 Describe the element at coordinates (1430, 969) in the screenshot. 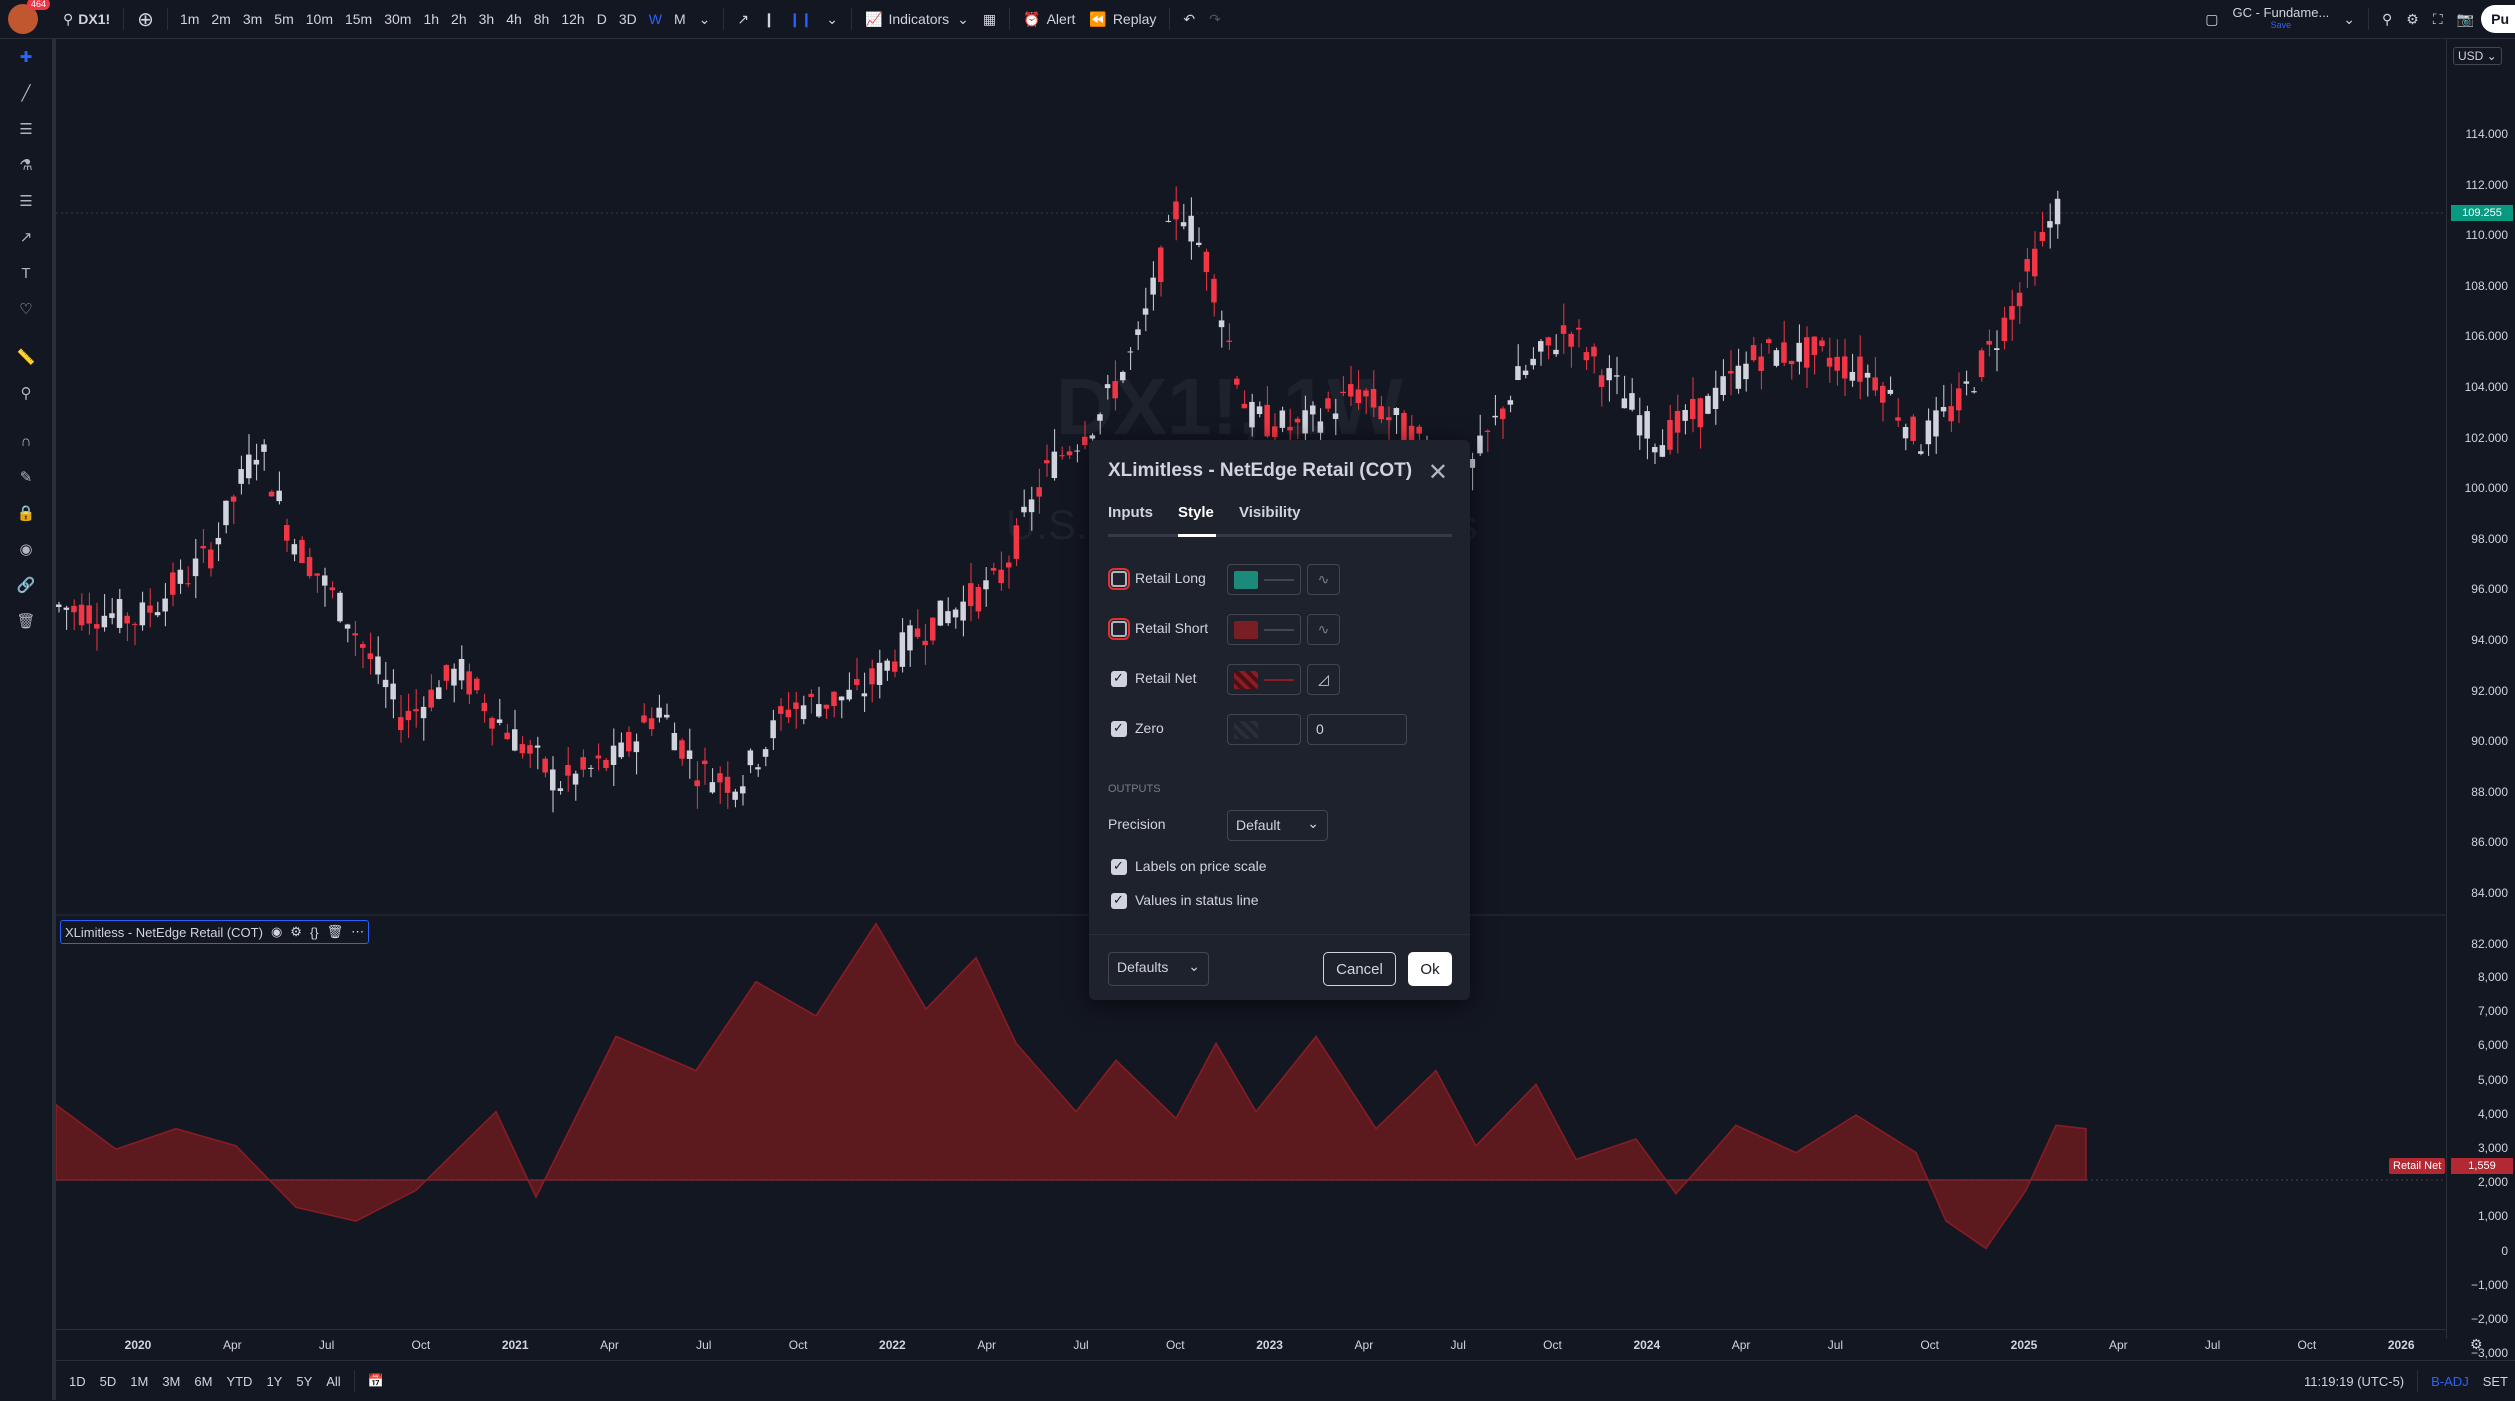

I see `ok-button: Ok` at that location.